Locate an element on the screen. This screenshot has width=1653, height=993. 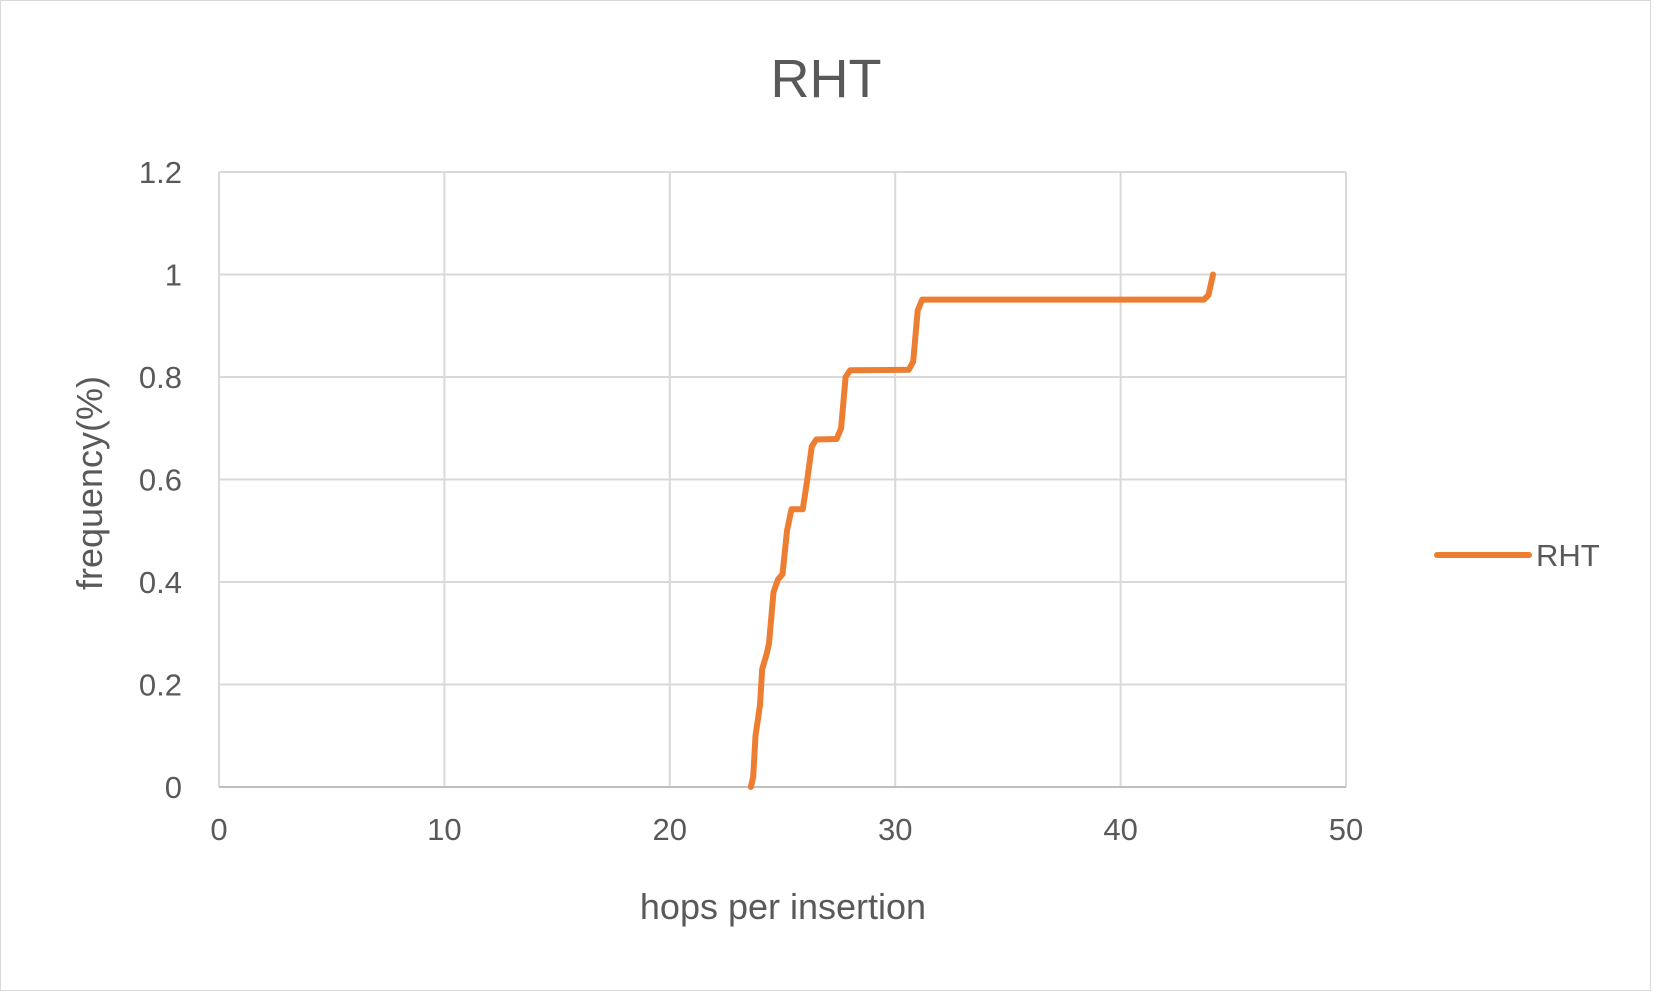
y-tick-label: 1.2 is located at coordinates (160, 172).